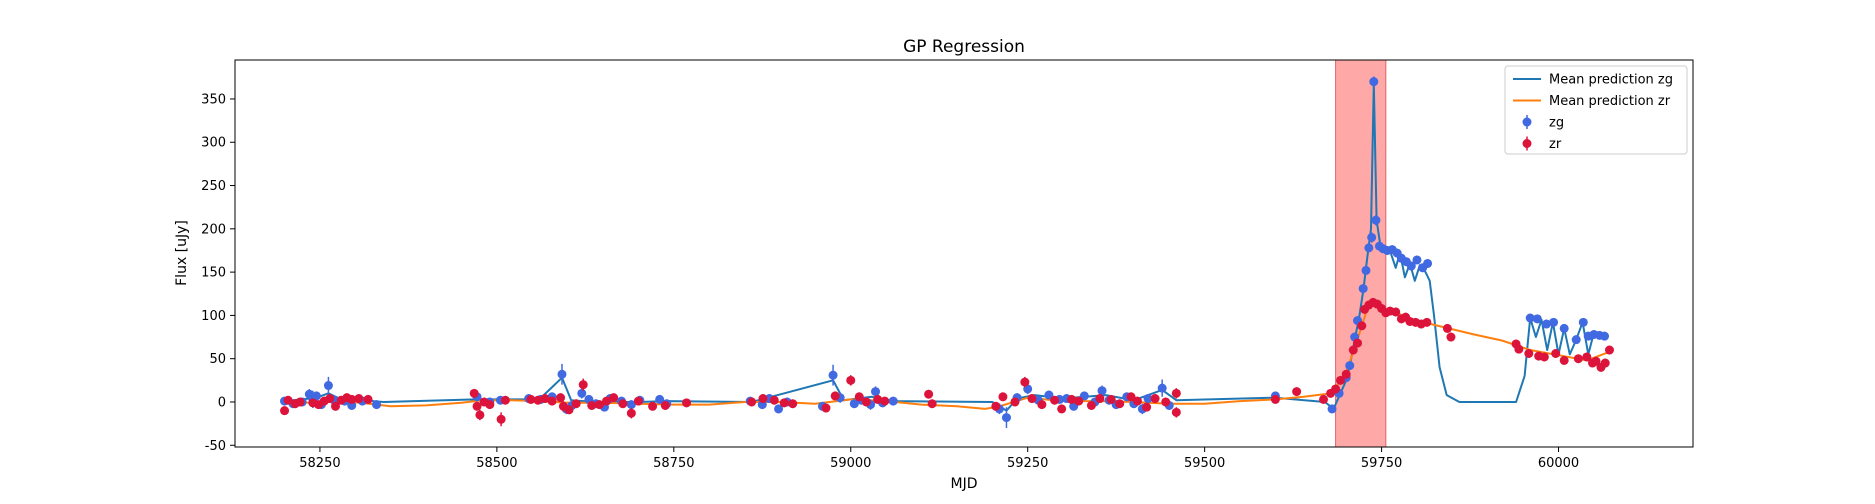 The image size is (1875, 504). I want to click on y-axis-ticks: -50 0 50 100 150 200 250 300 350, so click(218, 273).